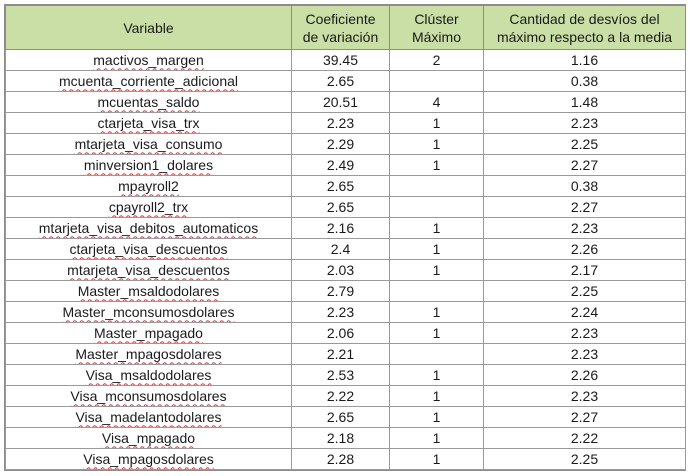  What do you see at coordinates (148, 185) in the screenshot?
I see `variable-name-text: mpayroll2` at bounding box center [148, 185].